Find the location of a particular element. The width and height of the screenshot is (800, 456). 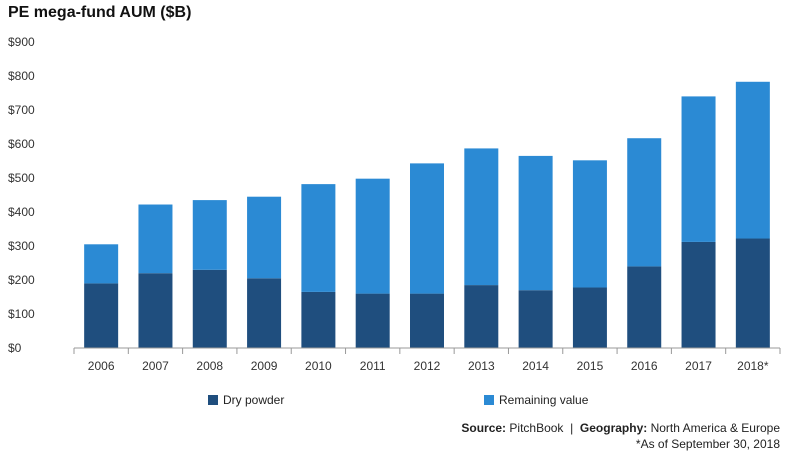

x-tick-label: 2006 is located at coordinates (101, 366).